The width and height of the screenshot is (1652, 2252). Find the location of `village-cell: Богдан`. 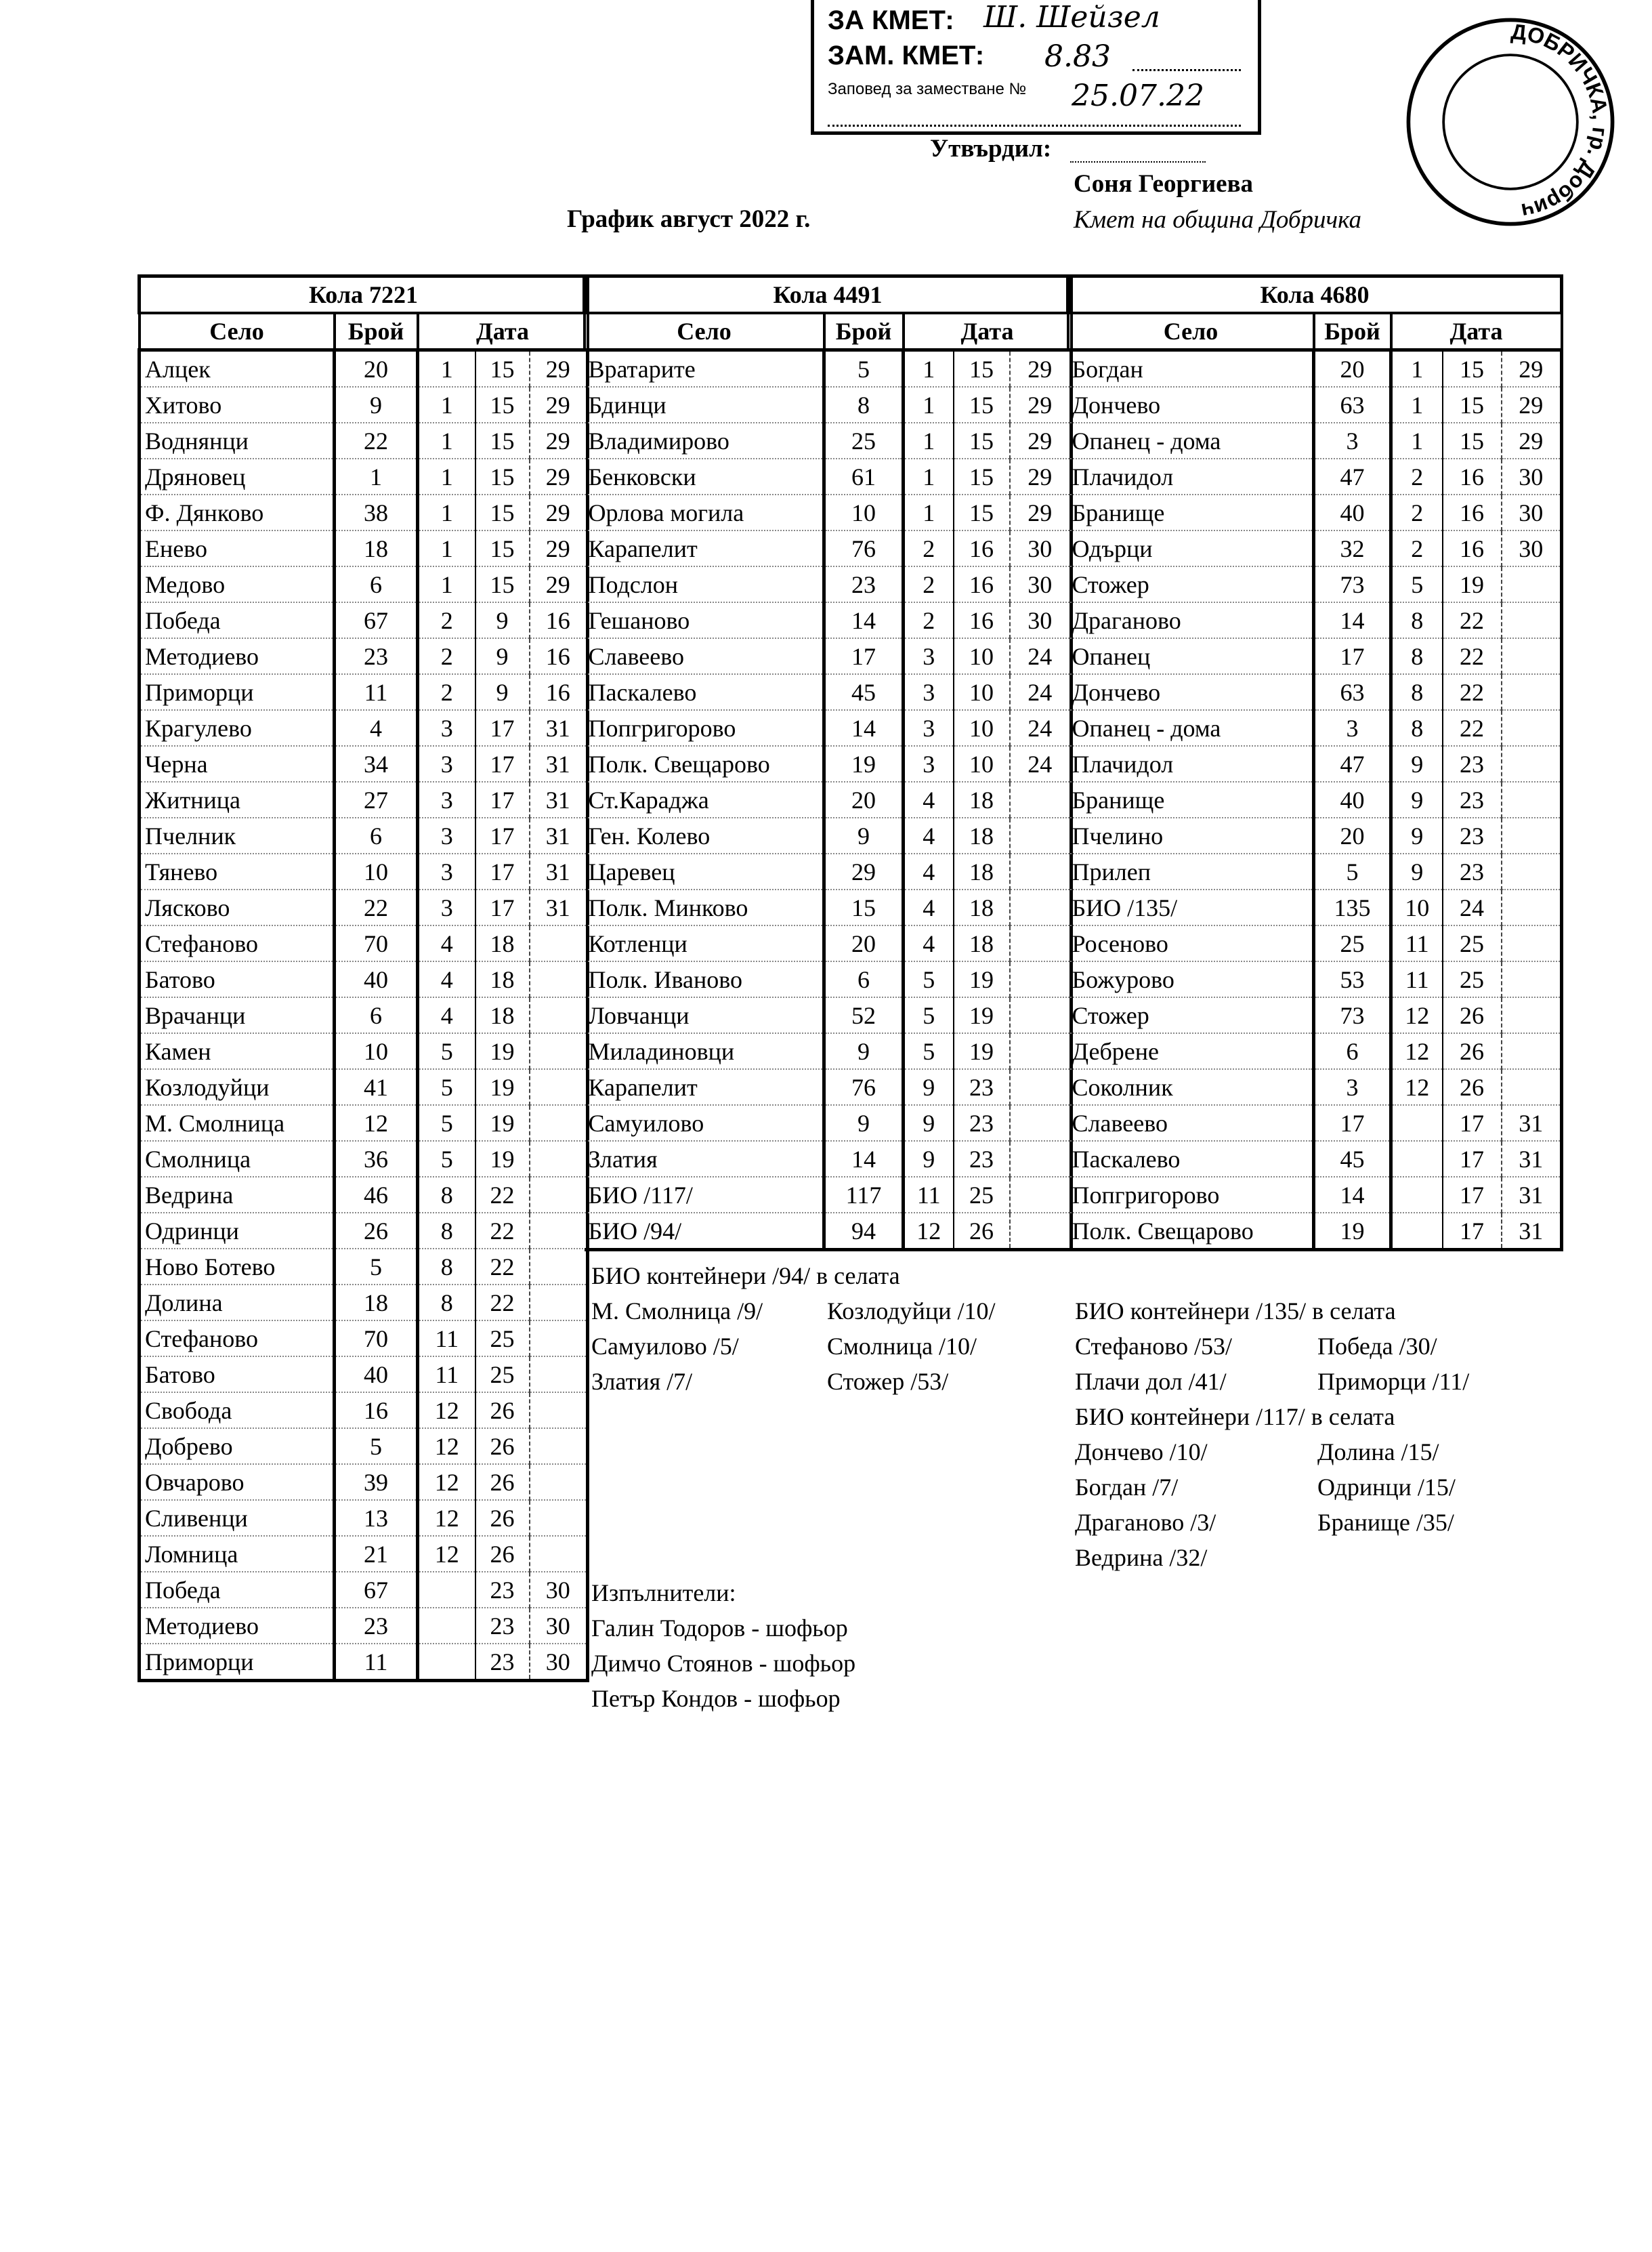

village-cell: Богдан is located at coordinates (1191, 369).